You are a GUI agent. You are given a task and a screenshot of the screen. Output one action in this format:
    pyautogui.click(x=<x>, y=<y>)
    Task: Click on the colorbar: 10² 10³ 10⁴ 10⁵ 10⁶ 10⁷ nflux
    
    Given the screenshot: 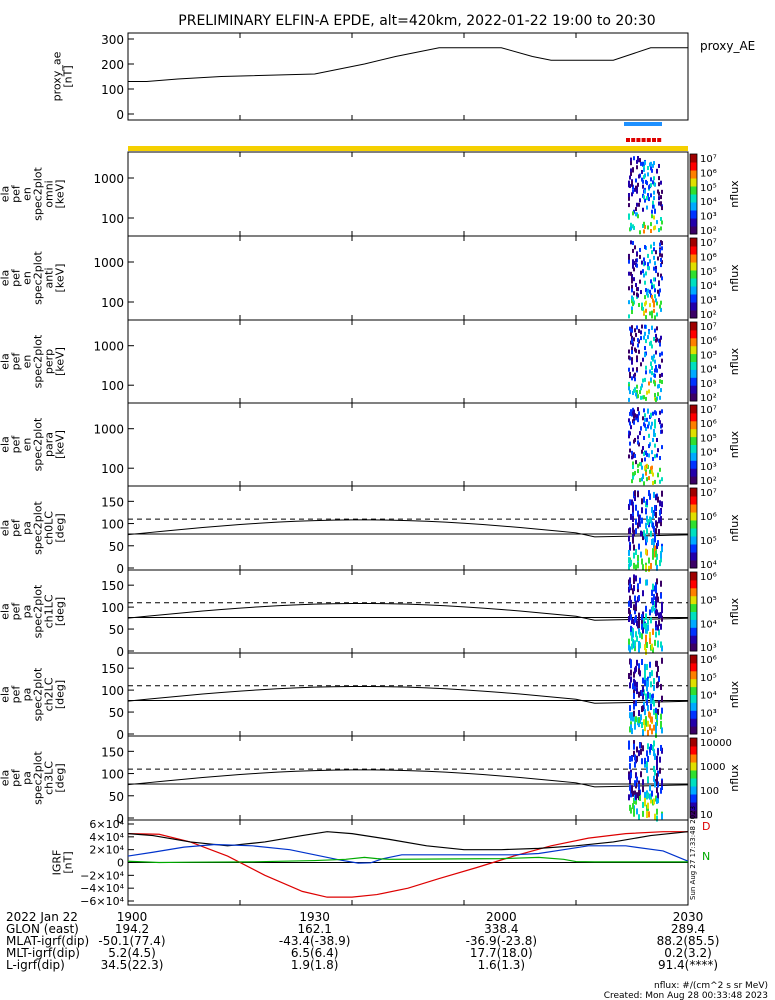 What is the action you would take?
    pyautogui.click(x=715, y=362)
    